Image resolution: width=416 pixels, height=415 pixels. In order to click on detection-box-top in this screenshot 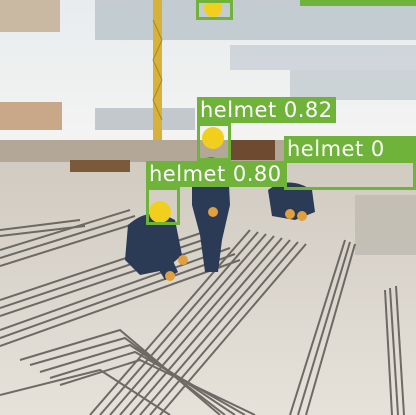, I will do `click(214, 10)`.